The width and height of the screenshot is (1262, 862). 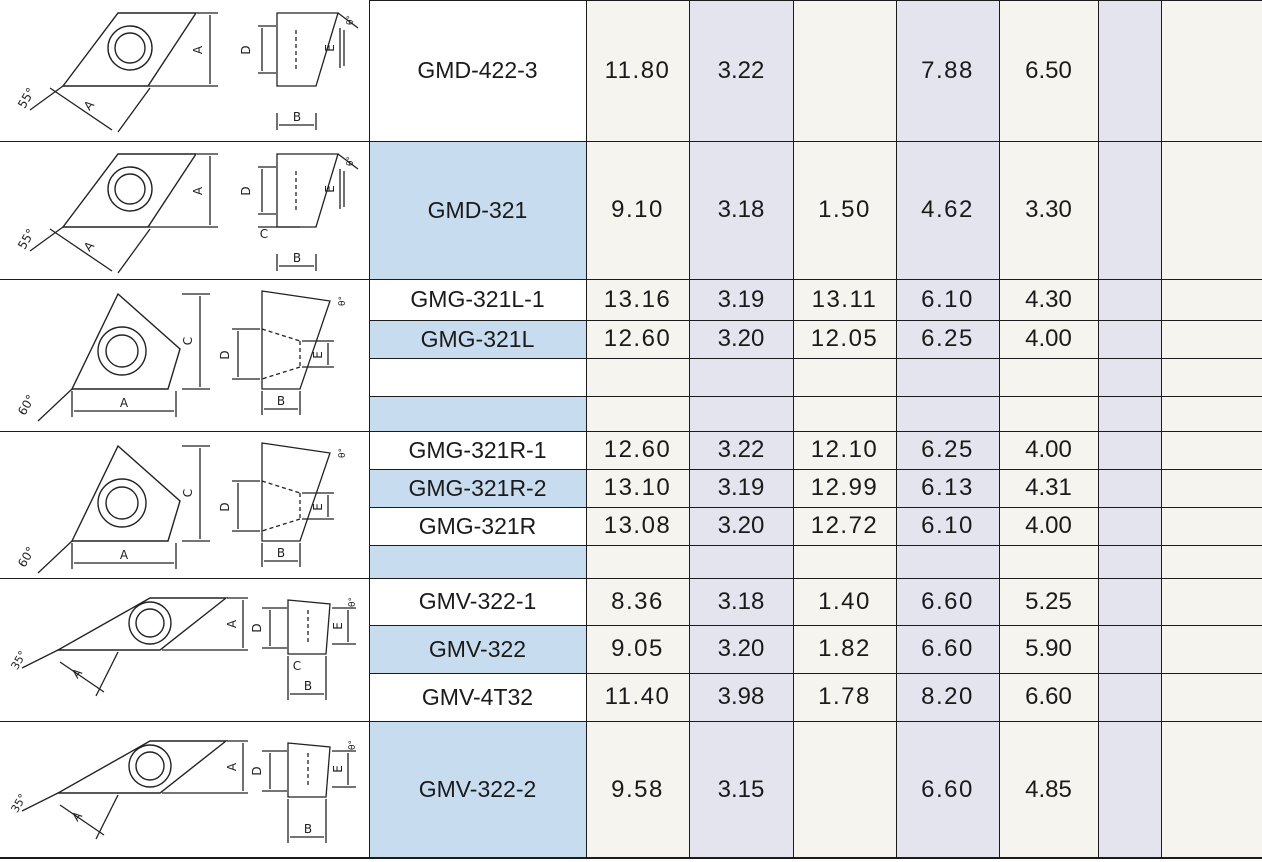 What do you see at coordinates (844, 449) in the screenshot?
I see `value-cell-3: 12.10` at bounding box center [844, 449].